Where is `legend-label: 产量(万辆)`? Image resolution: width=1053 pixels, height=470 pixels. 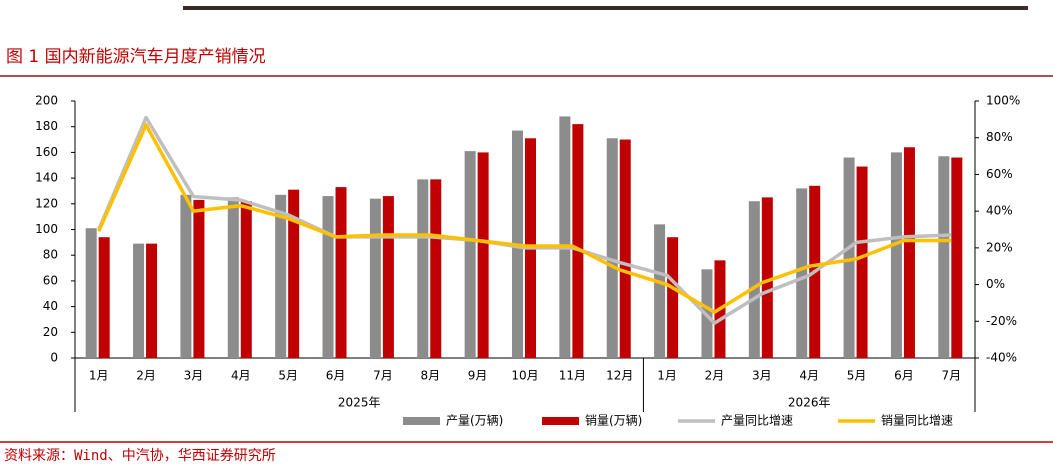
legend-label: 产量(万辆) is located at coordinates (474, 421).